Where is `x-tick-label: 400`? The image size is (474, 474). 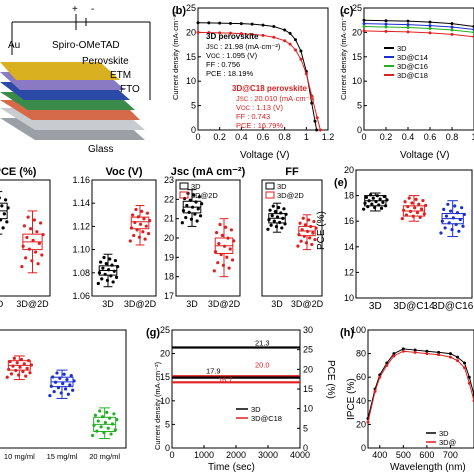
x-tick-label: 400 is located at coordinates (379, 455).